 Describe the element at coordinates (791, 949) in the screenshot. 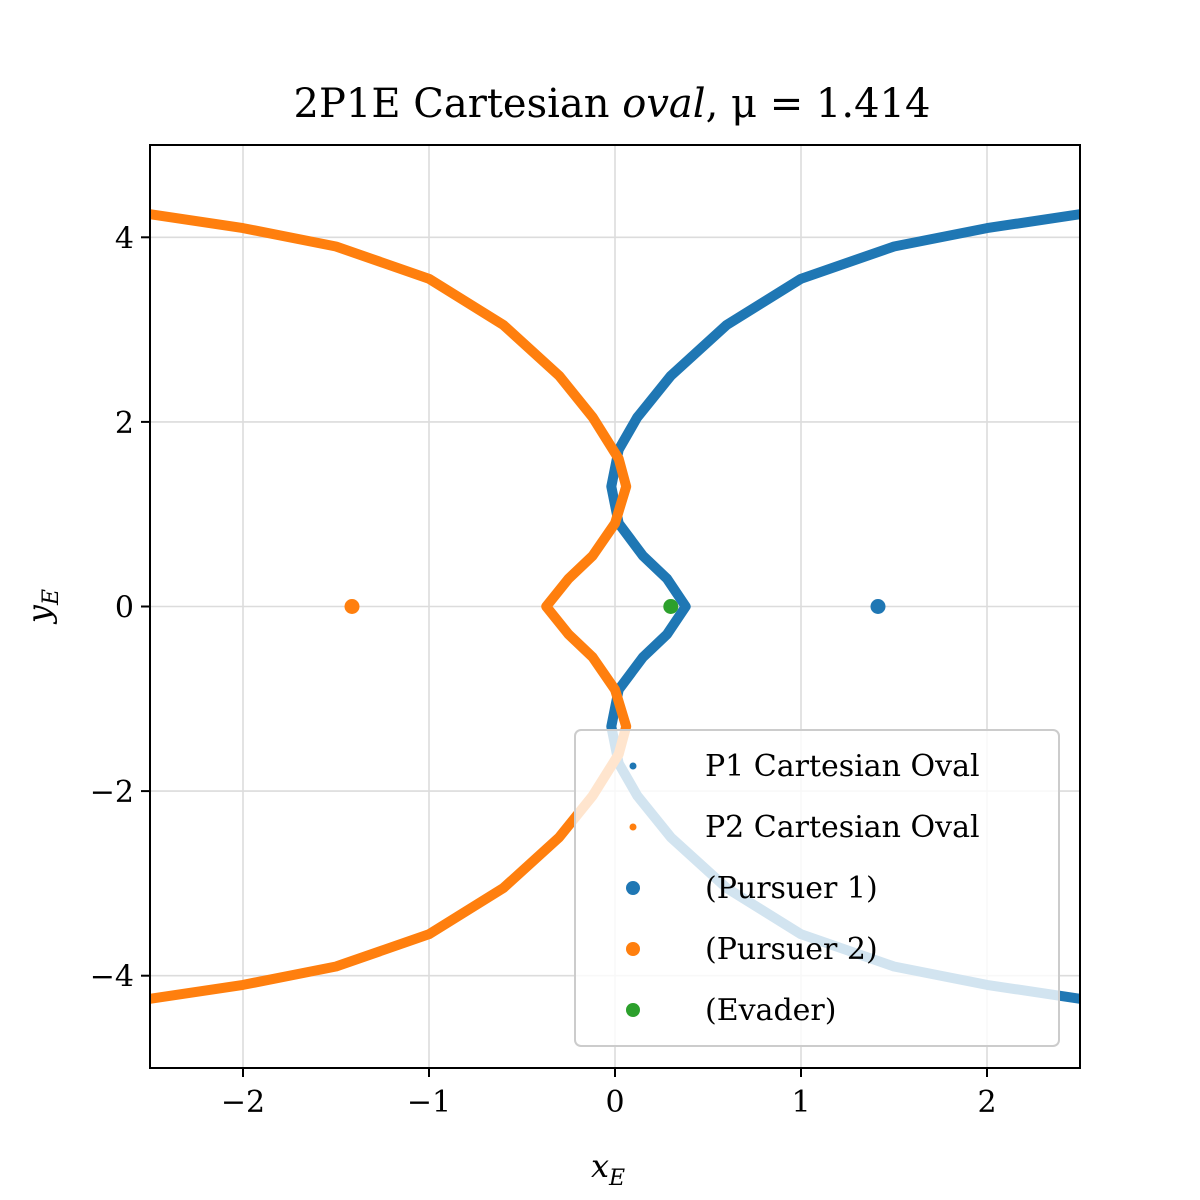

I see `legend-label-pursuer-2: (Pursuer 2)` at that location.